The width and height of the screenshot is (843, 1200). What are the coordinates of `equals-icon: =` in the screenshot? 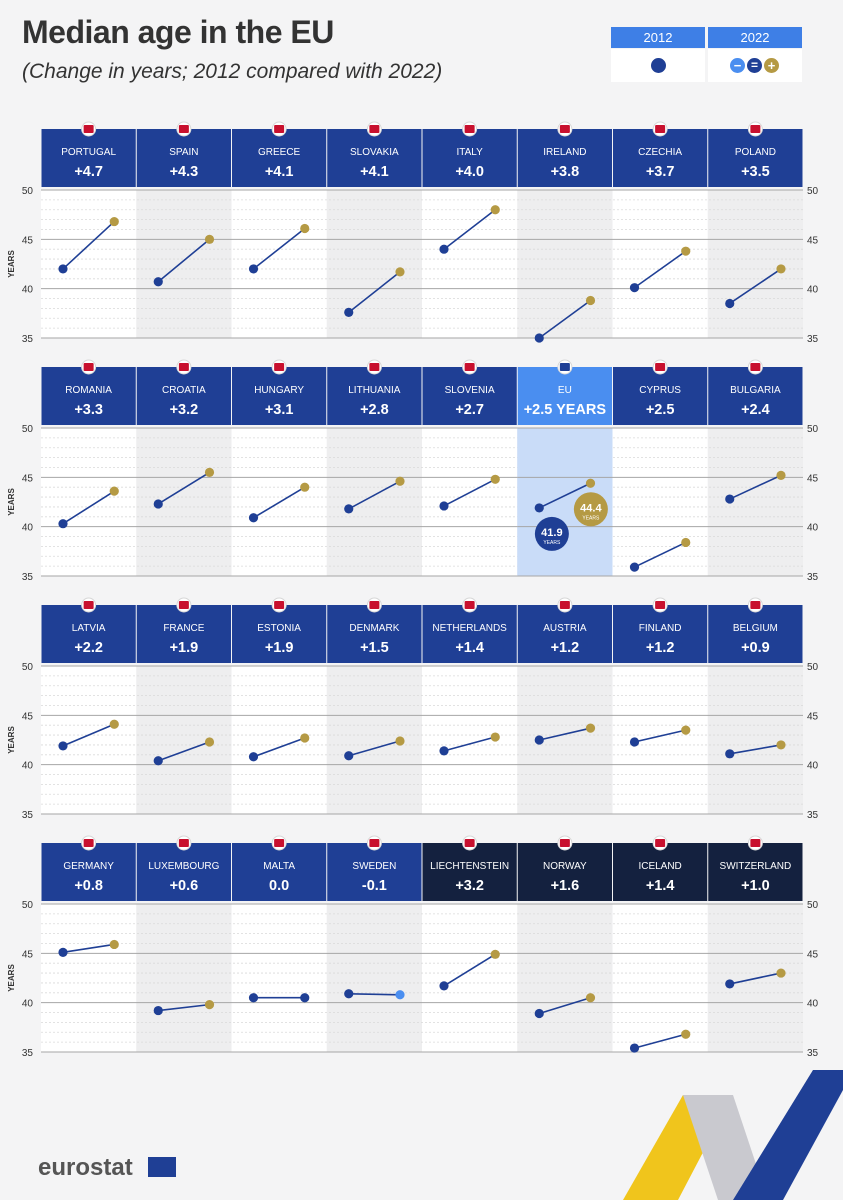 It's located at (754, 65).